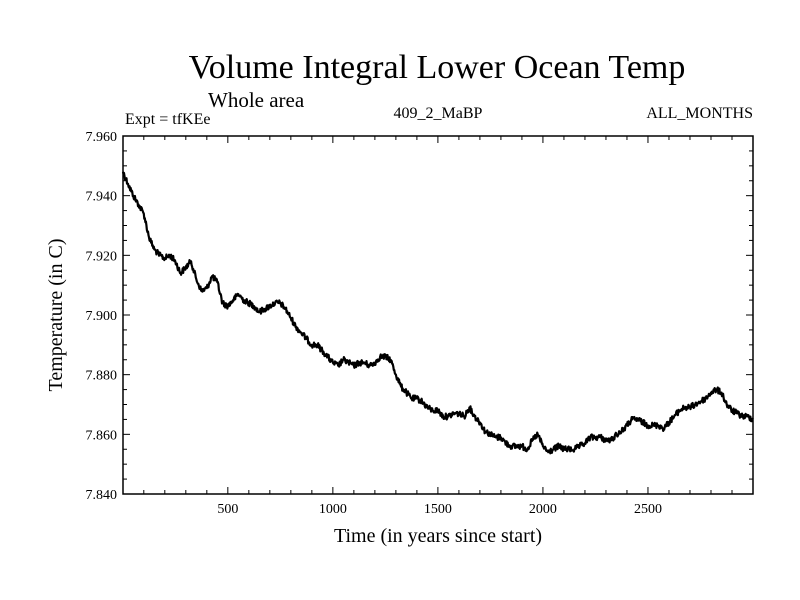 The width and height of the screenshot is (800, 600). What do you see at coordinates (102, 137) in the screenshot?
I see `y-tick-label: 7.960` at bounding box center [102, 137].